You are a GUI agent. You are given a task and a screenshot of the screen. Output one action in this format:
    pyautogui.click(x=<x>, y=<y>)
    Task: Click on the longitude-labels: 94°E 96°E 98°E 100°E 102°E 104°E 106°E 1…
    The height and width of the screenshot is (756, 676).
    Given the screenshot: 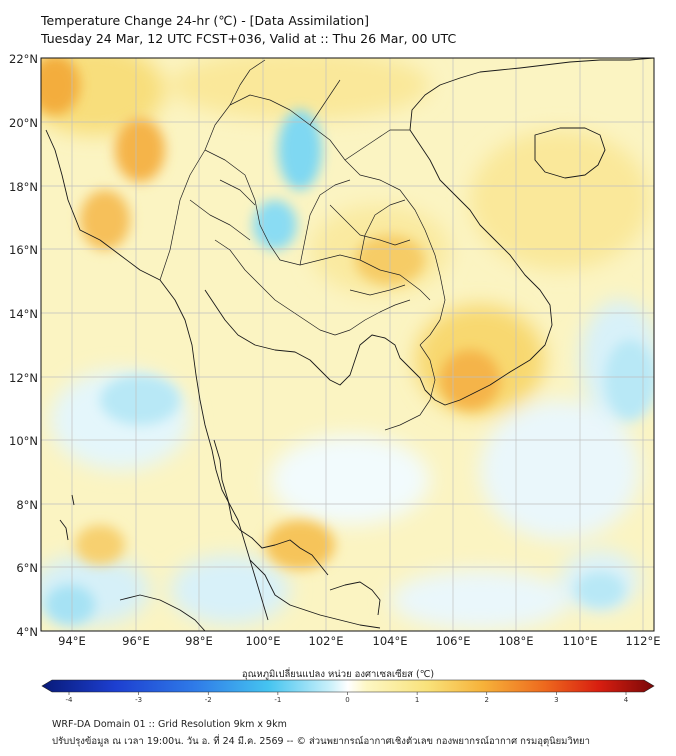 What is the action you would take?
    pyautogui.click(x=359, y=641)
    